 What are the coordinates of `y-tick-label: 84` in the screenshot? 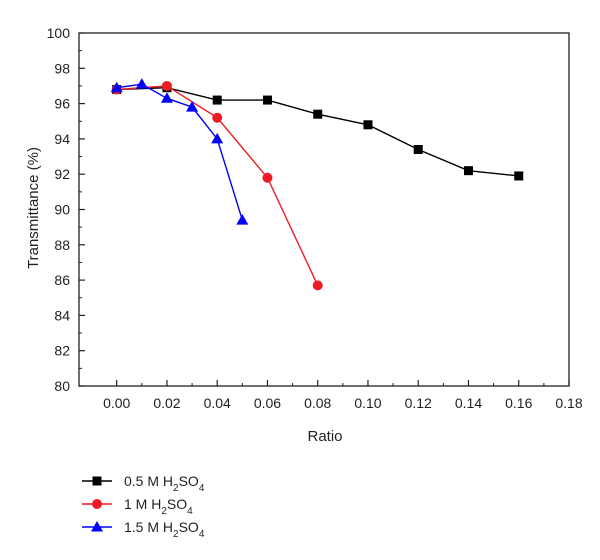 It's located at (62, 315).